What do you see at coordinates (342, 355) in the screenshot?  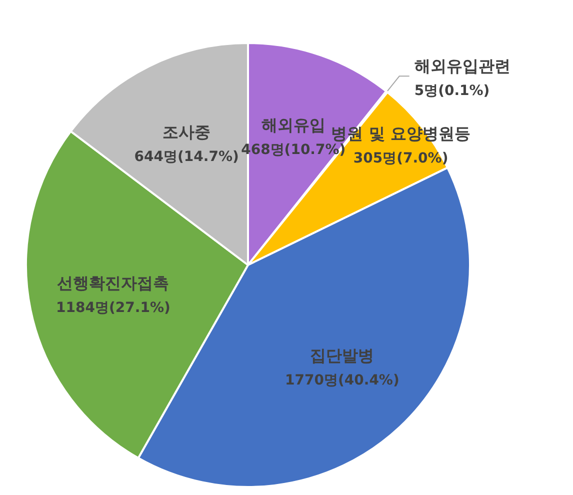 I see `slice-label: 집단발병` at bounding box center [342, 355].